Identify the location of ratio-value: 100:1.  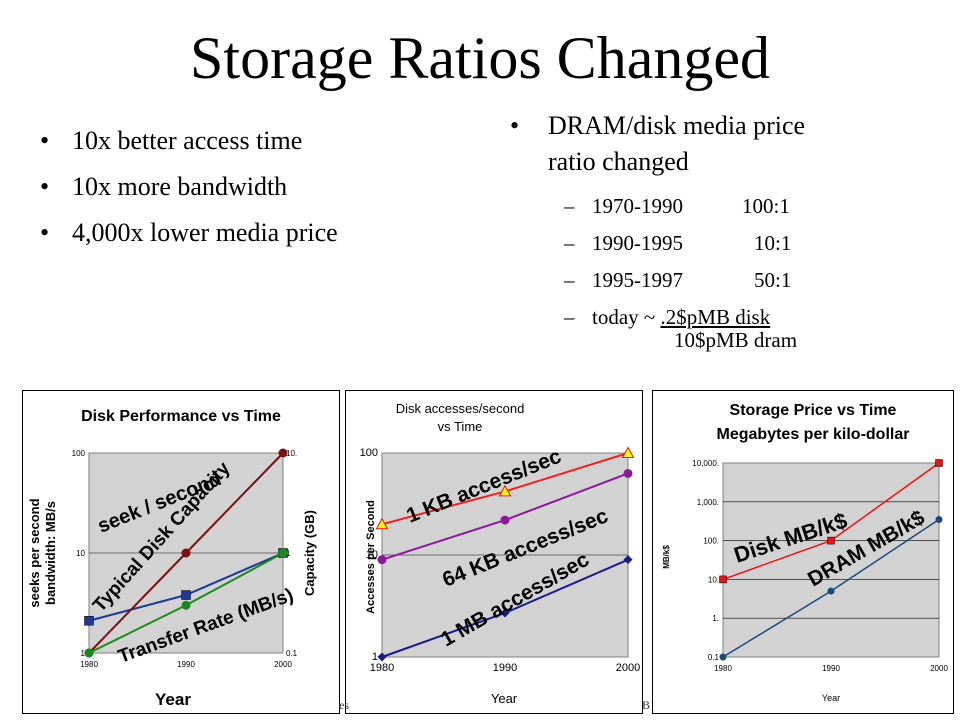
(766, 206).